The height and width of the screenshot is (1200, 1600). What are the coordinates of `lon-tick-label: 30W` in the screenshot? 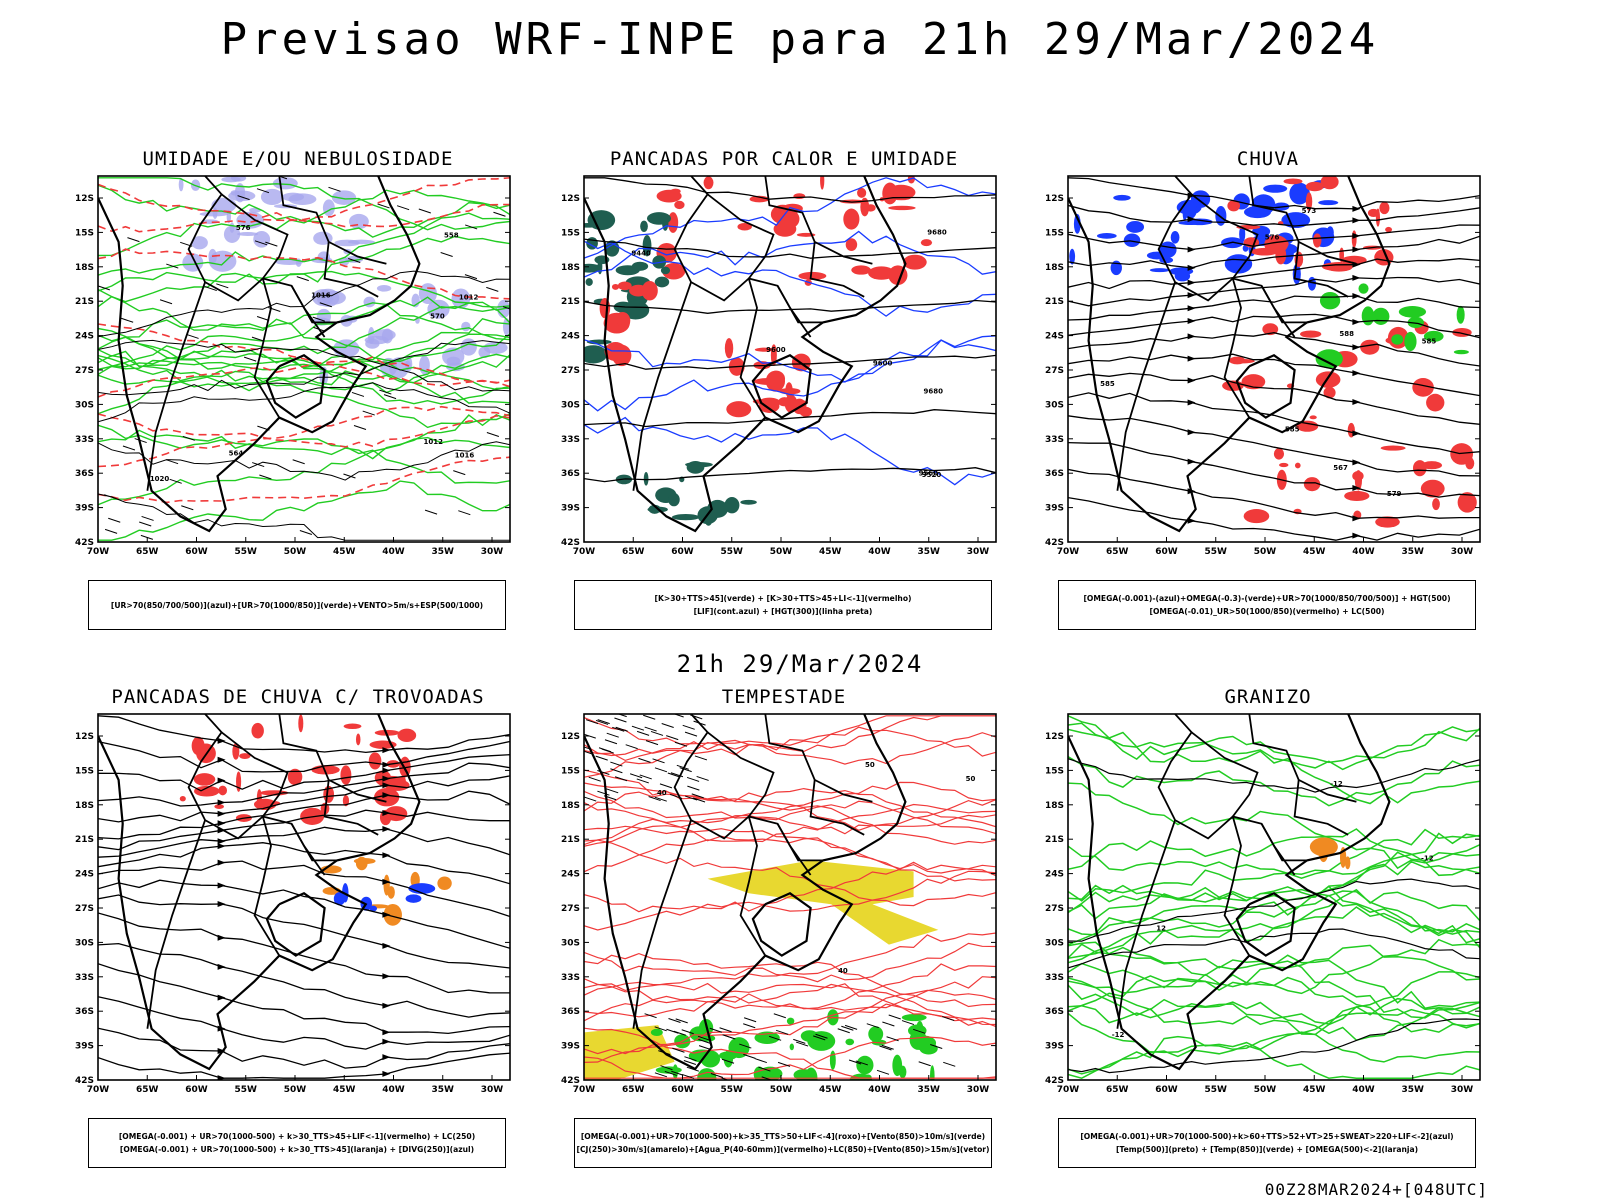 It's located at (492, 1090).